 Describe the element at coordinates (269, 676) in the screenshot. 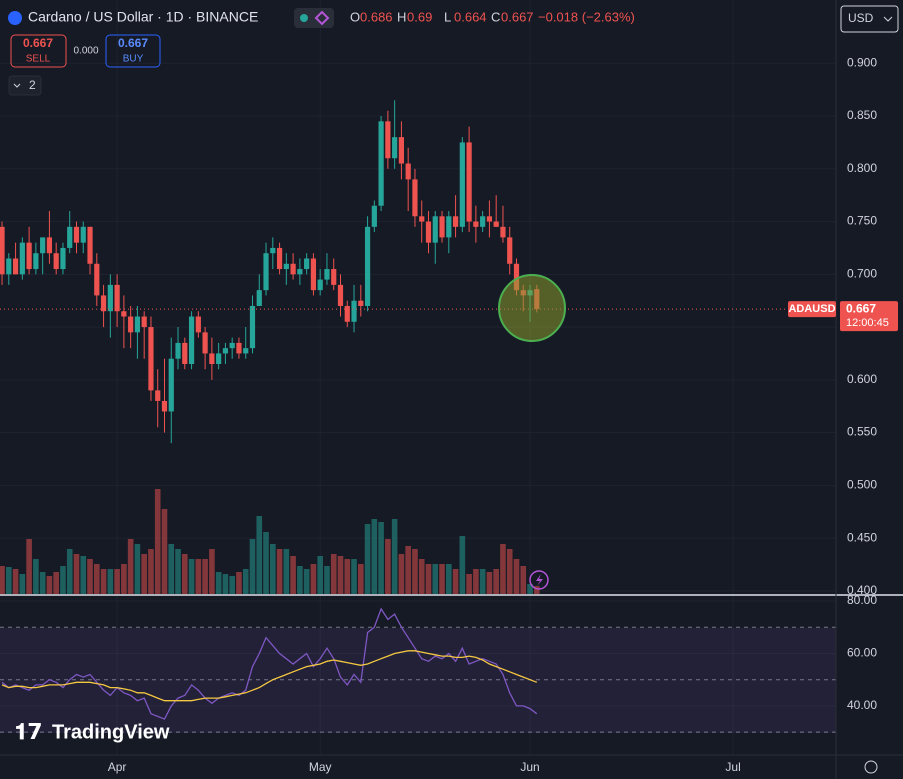

I see `rsi-ma-line` at that location.